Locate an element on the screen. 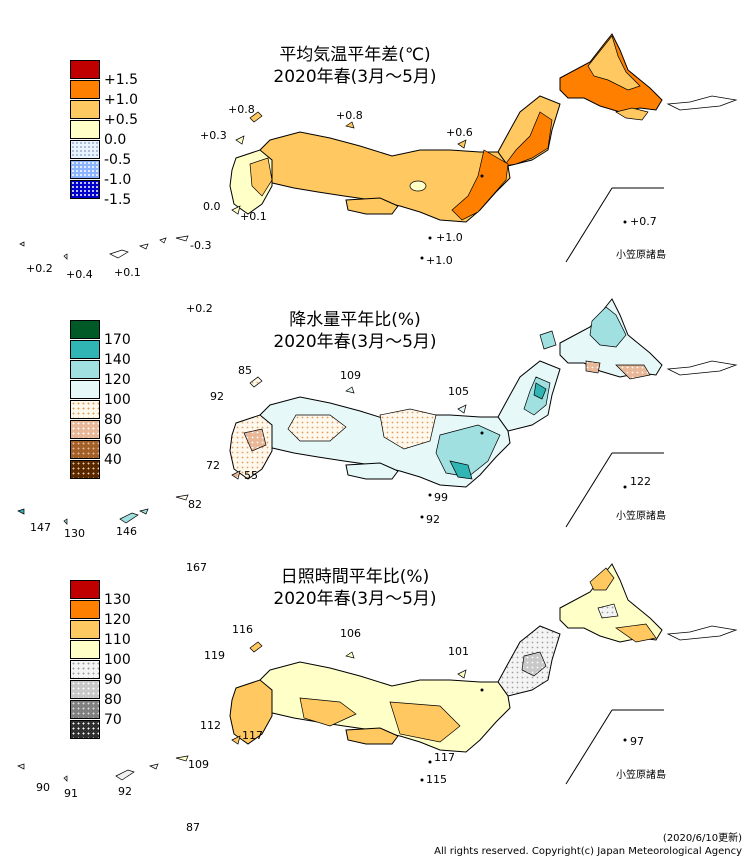 This screenshot has height=860, width=750. station-value: 106 is located at coordinates (350, 633).